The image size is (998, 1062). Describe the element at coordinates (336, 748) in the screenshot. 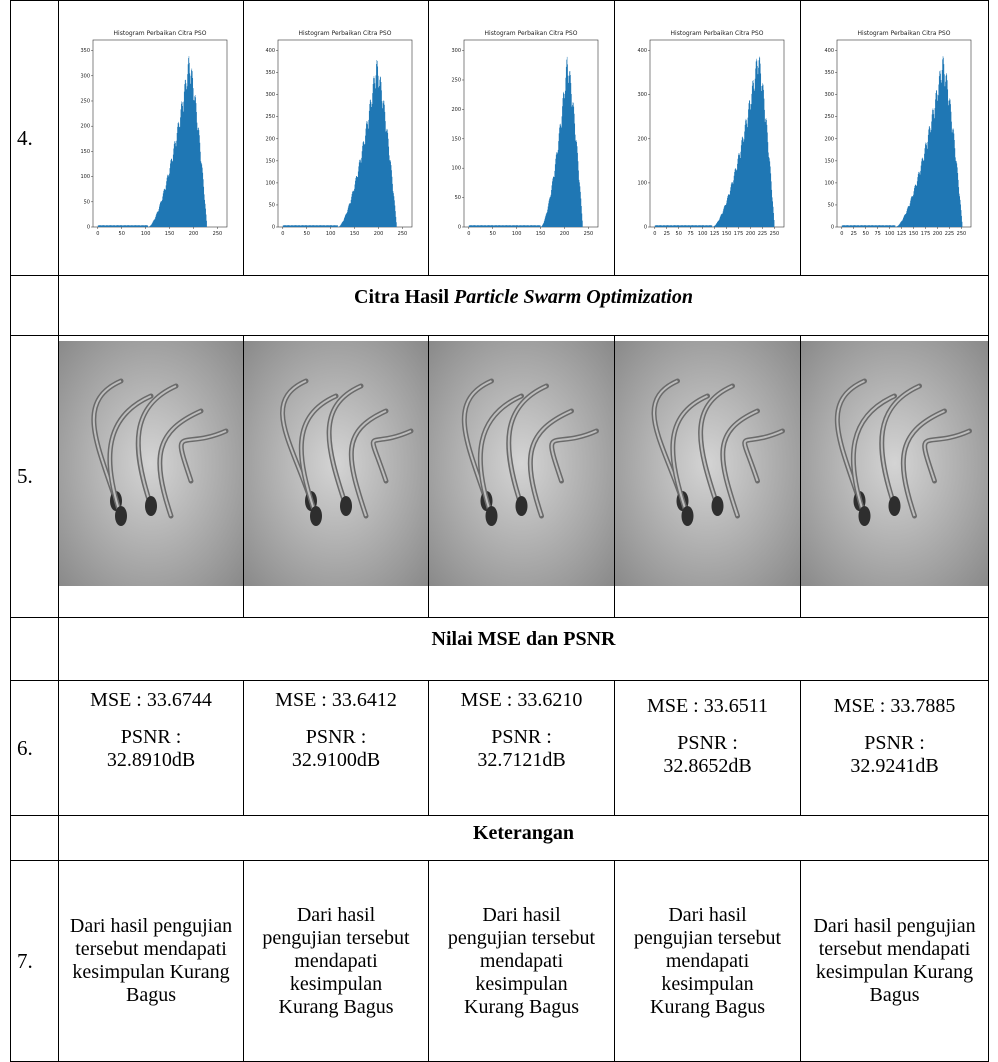

I see `mse-cell: MSE : 33.6412 PSNR :32.9100dB` at that location.